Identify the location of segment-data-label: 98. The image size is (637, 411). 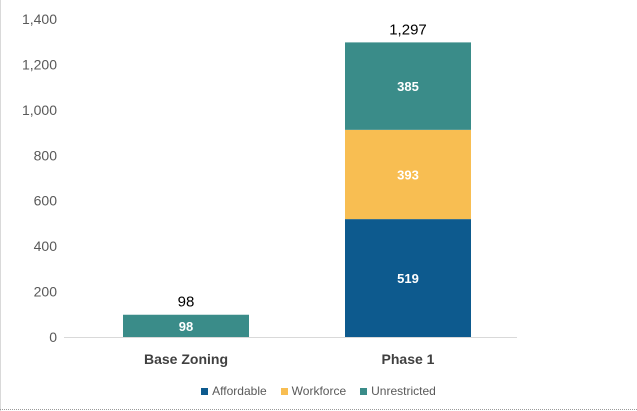
(186, 326).